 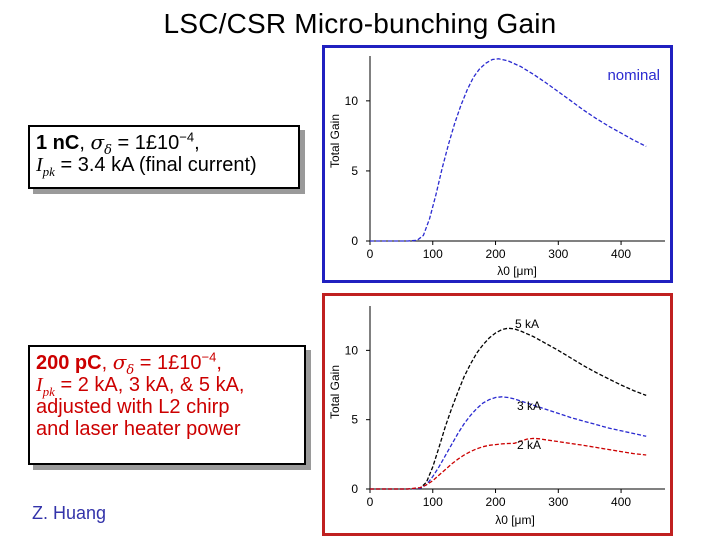 I want to click on box2-line1: 200 pC, σδ = 1£10−4,, so click(x=167, y=363).